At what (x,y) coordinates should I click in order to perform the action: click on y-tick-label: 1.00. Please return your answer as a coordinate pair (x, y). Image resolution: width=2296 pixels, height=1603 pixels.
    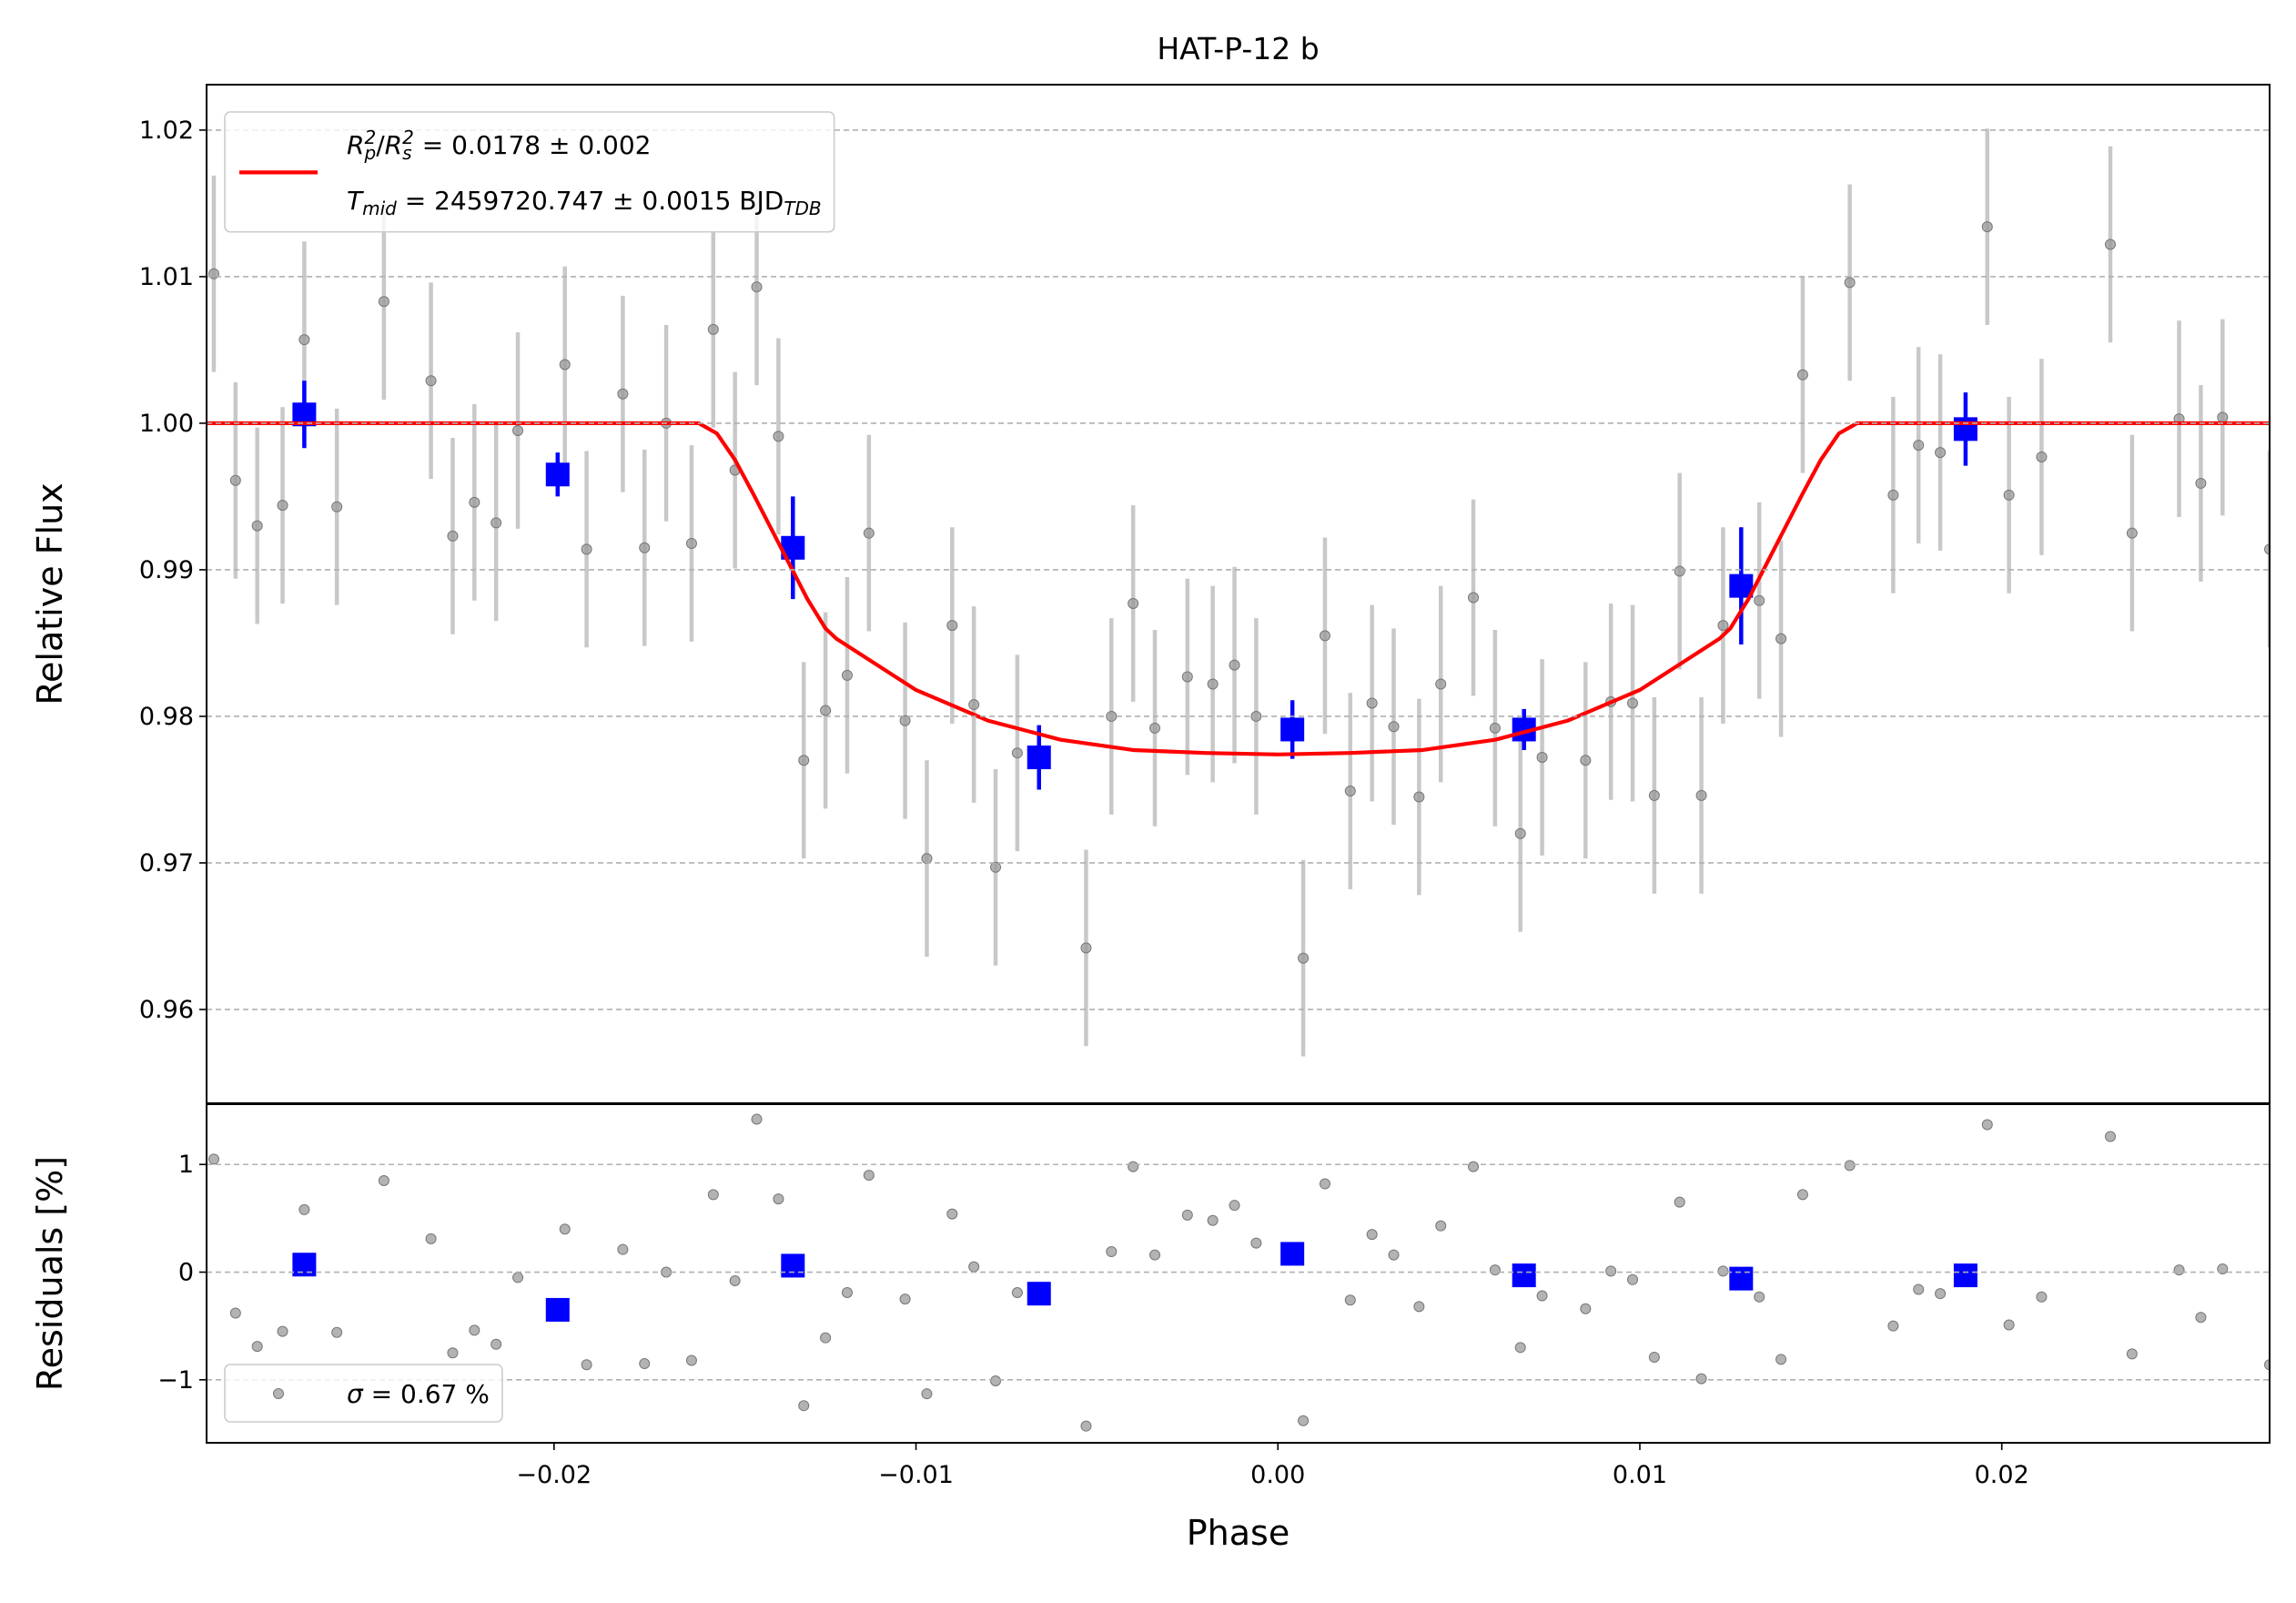
    Looking at the image, I should click on (167, 424).